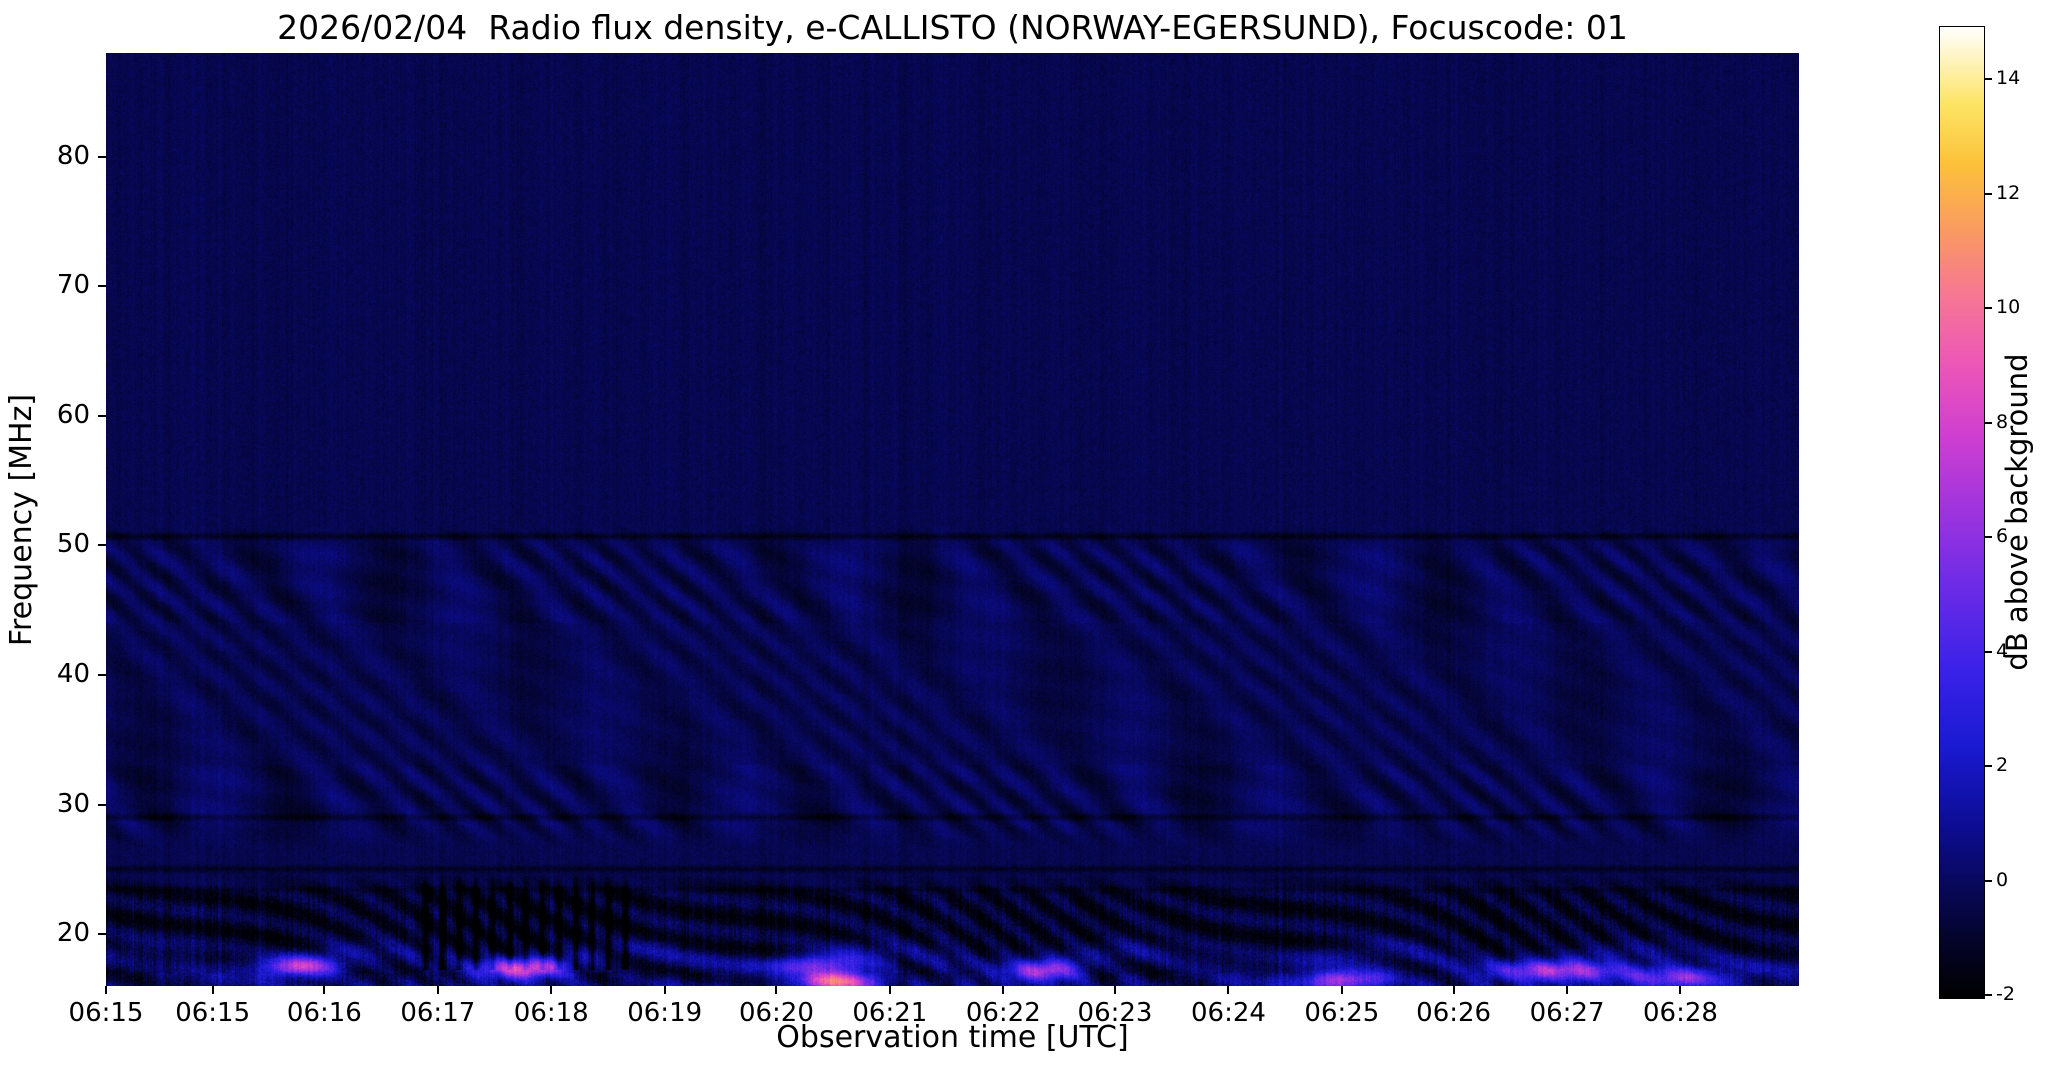 This screenshot has height=1067, width=2047. What do you see at coordinates (2002, 650) in the screenshot?
I see `colorbar-tick-label: 4` at bounding box center [2002, 650].